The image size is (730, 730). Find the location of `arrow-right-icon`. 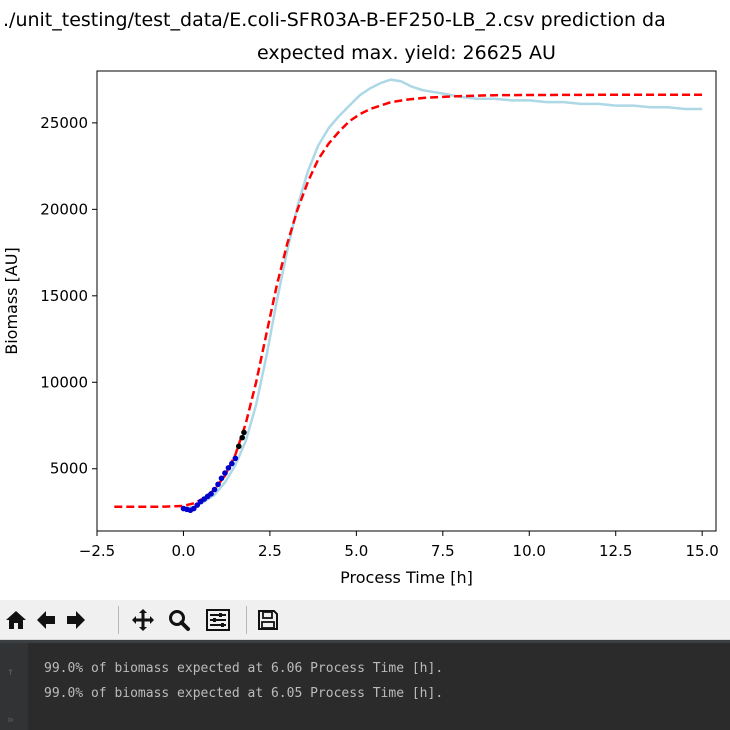

arrow-right-icon is located at coordinates (76, 620).